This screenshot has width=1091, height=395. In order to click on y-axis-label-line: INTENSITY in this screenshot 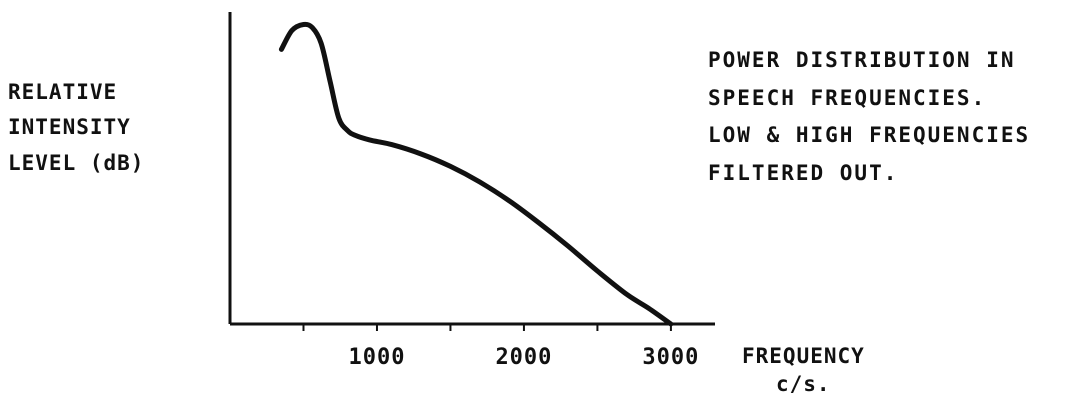, I will do `click(69, 127)`.